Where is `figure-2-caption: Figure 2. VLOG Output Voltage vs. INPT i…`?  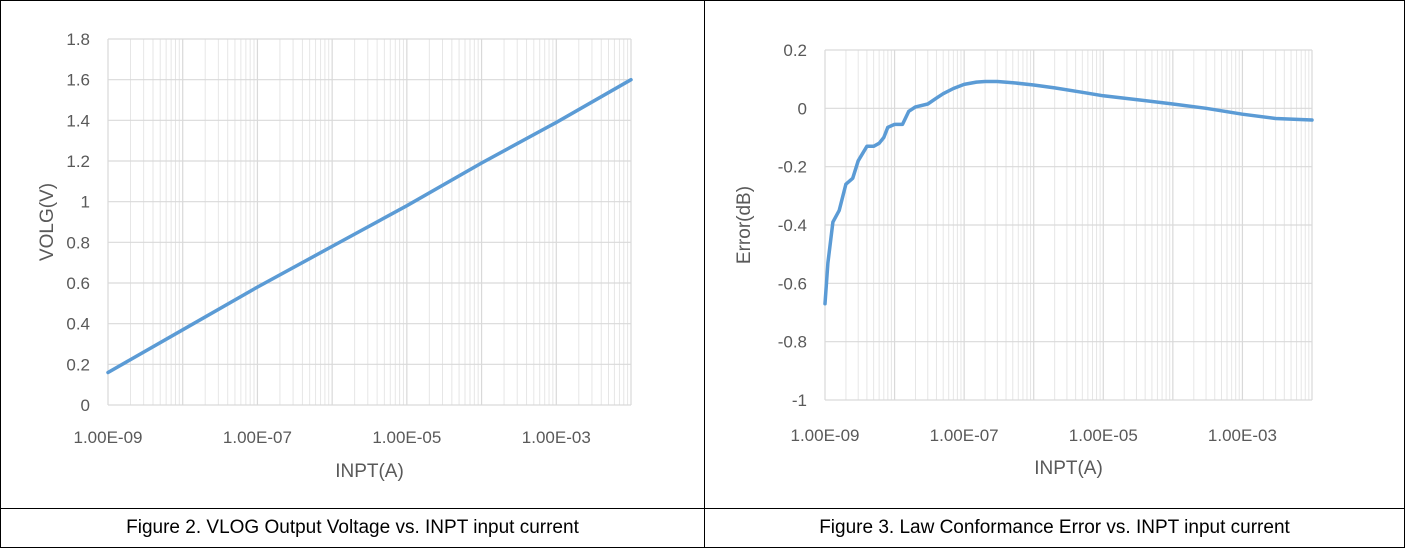 figure-2-caption: Figure 2. VLOG Output Voltage vs. INPT i… is located at coordinates (352, 527).